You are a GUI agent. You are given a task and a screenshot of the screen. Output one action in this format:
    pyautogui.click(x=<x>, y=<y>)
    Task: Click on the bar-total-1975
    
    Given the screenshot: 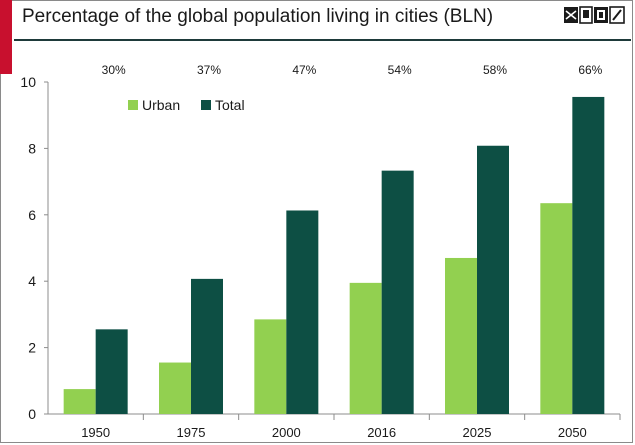 What is the action you would take?
    pyautogui.click(x=207, y=346)
    